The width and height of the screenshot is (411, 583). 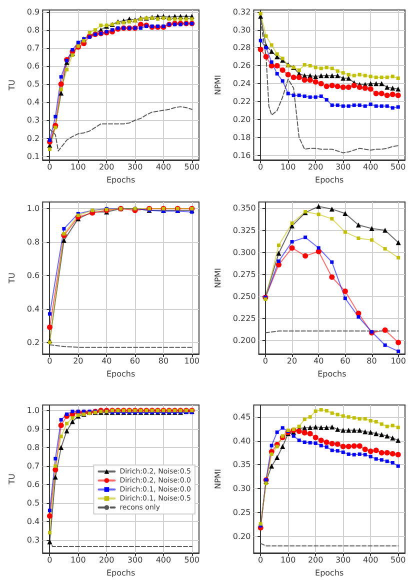 What do you see at coordinates (244, 252) in the screenshot?
I see `y-tick-label: 0.300` at bounding box center [244, 252].